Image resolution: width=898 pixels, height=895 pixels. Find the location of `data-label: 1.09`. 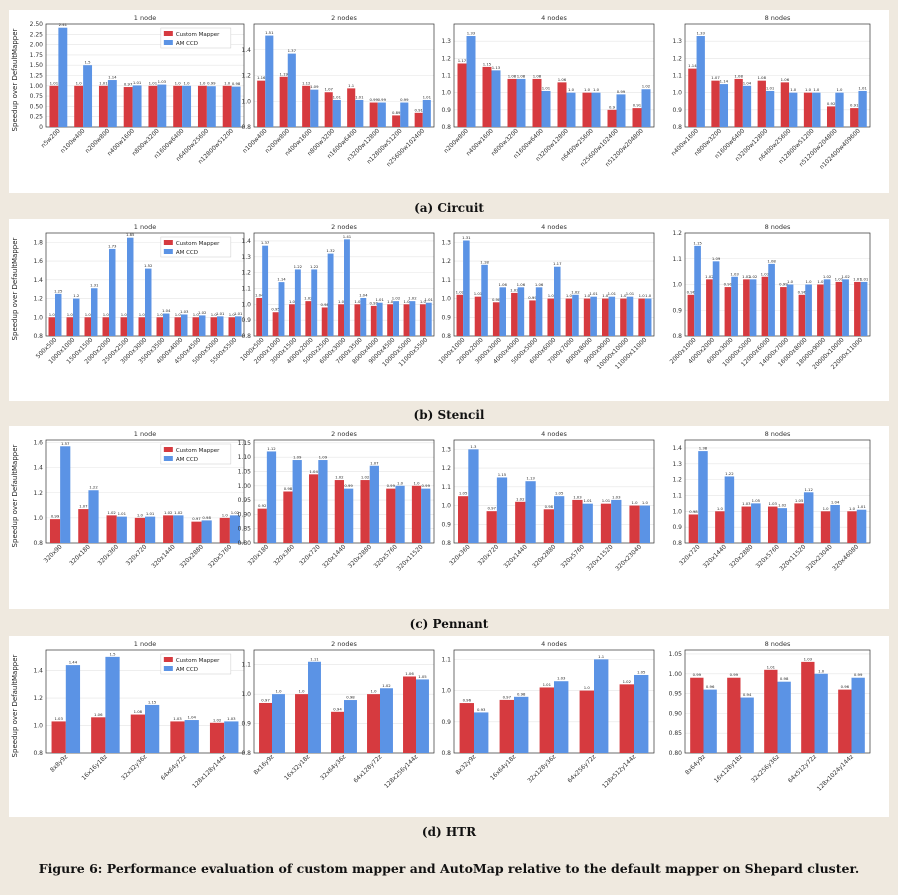

data-label: 1.09 is located at coordinates (297, 457).